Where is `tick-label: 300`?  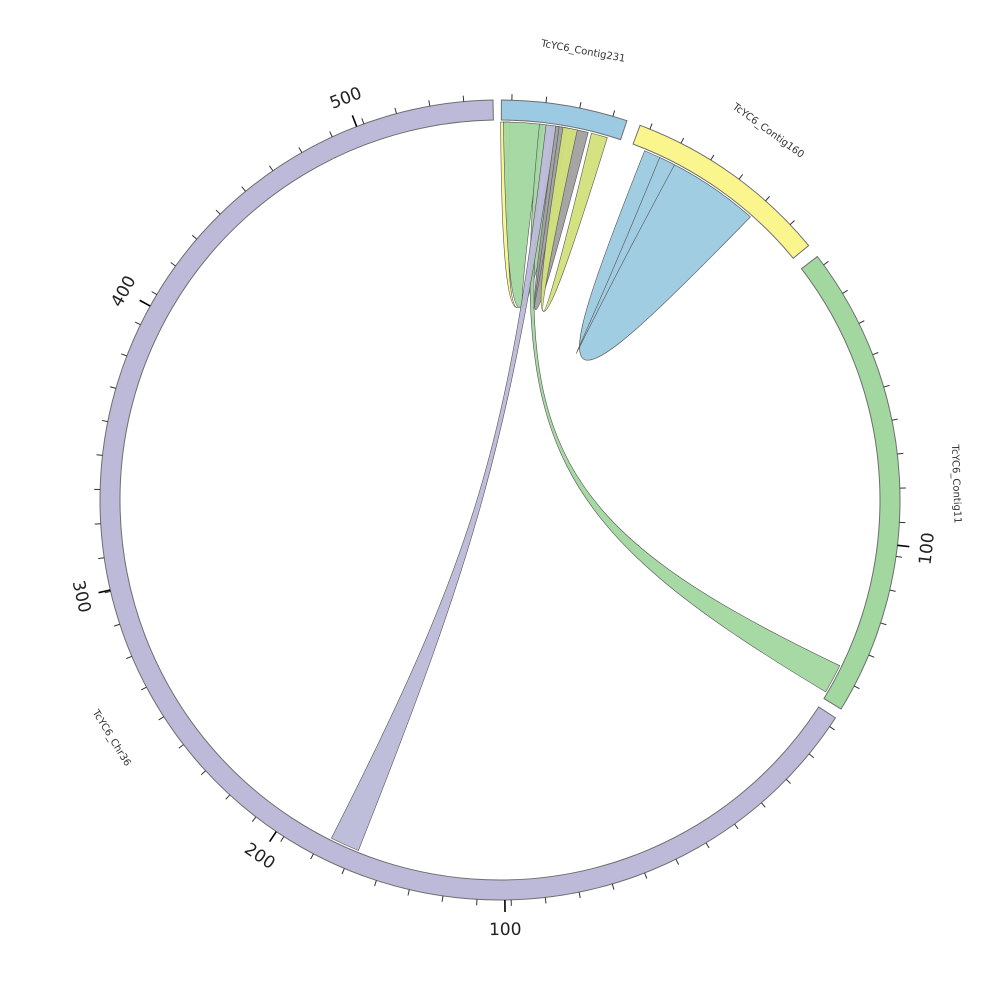 tick-label: 300 is located at coordinates (81, 597).